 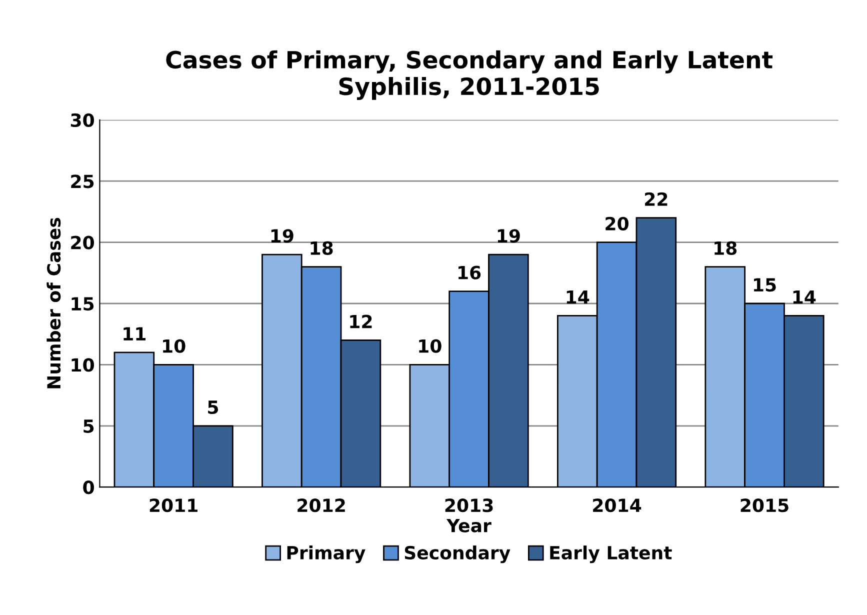 I want to click on x-tick-label: 2012, so click(x=321, y=505).